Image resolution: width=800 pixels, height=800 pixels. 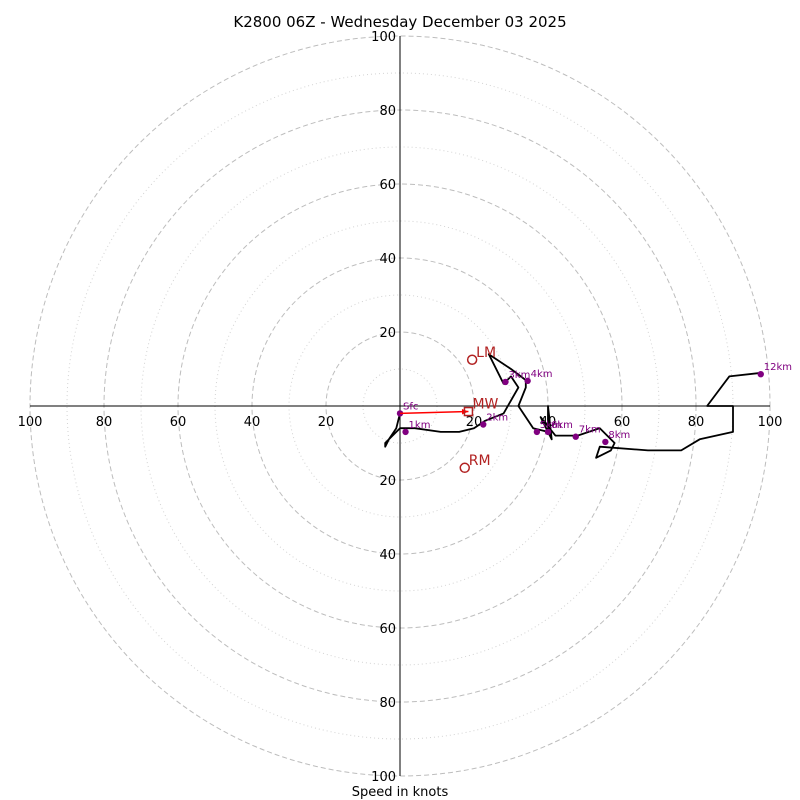 What do you see at coordinates (537, 432) in the screenshot?
I see `height-point-5km` at bounding box center [537, 432].